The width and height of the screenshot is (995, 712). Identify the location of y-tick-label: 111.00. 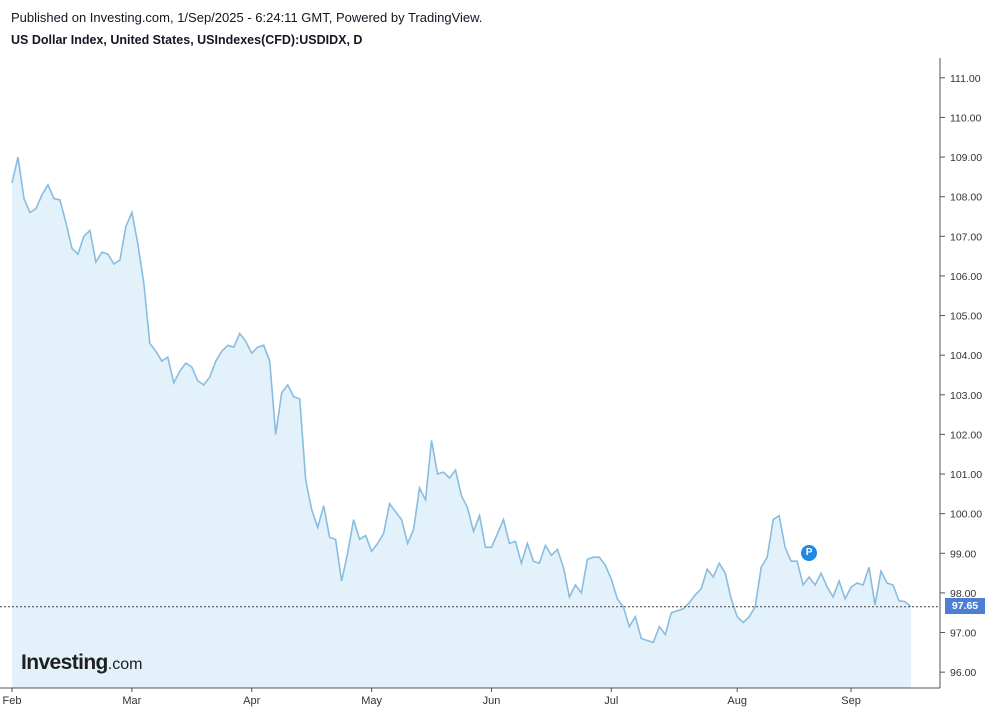
(965, 79).